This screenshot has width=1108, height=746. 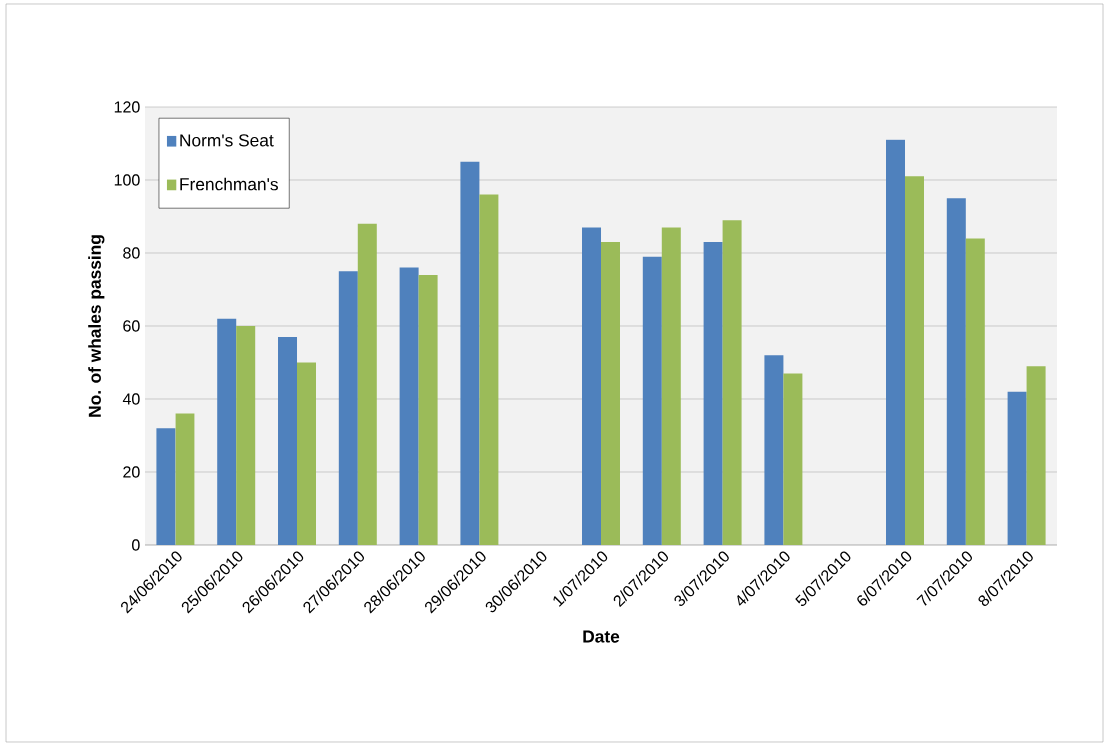 I want to click on y-tick-label: 20, so click(x=131, y=472).